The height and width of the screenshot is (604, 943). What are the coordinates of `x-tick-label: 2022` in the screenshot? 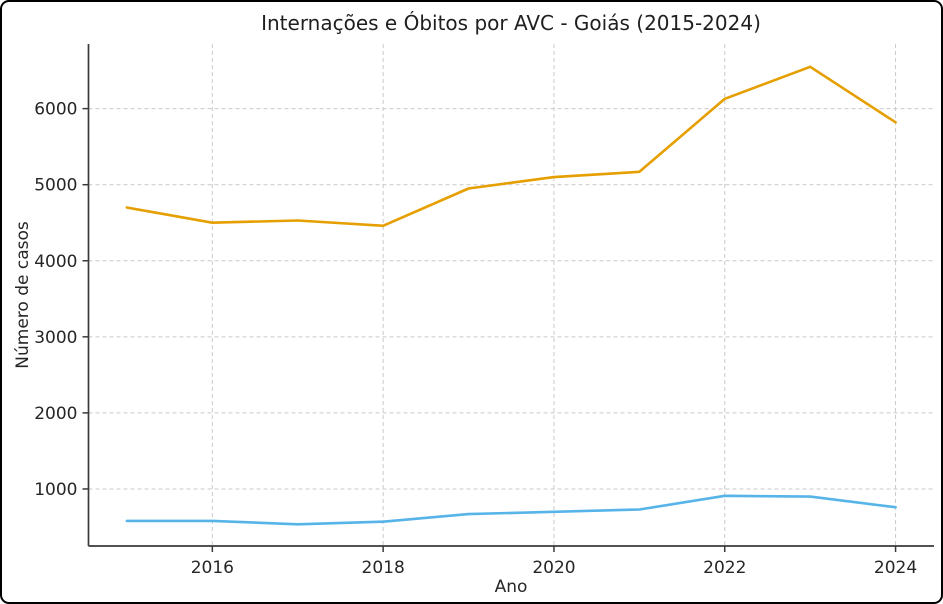 It's located at (724, 568).